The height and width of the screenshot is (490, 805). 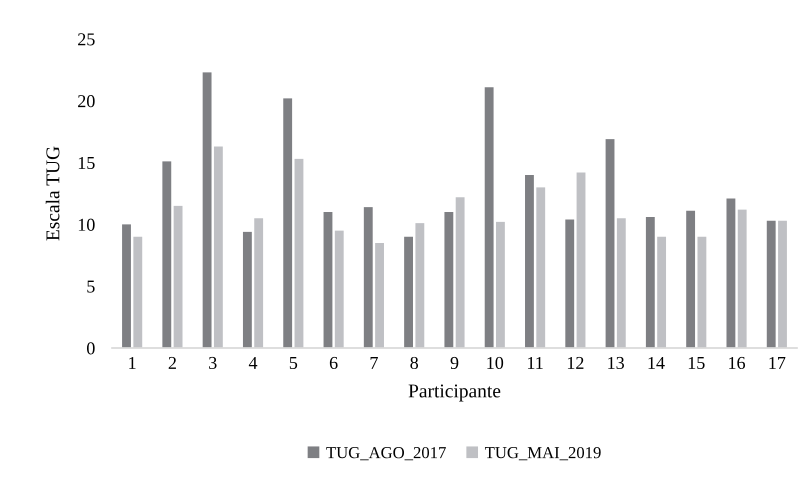 What do you see at coordinates (414, 363) in the screenshot?
I see `x-tick-label: 8` at bounding box center [414, 363].